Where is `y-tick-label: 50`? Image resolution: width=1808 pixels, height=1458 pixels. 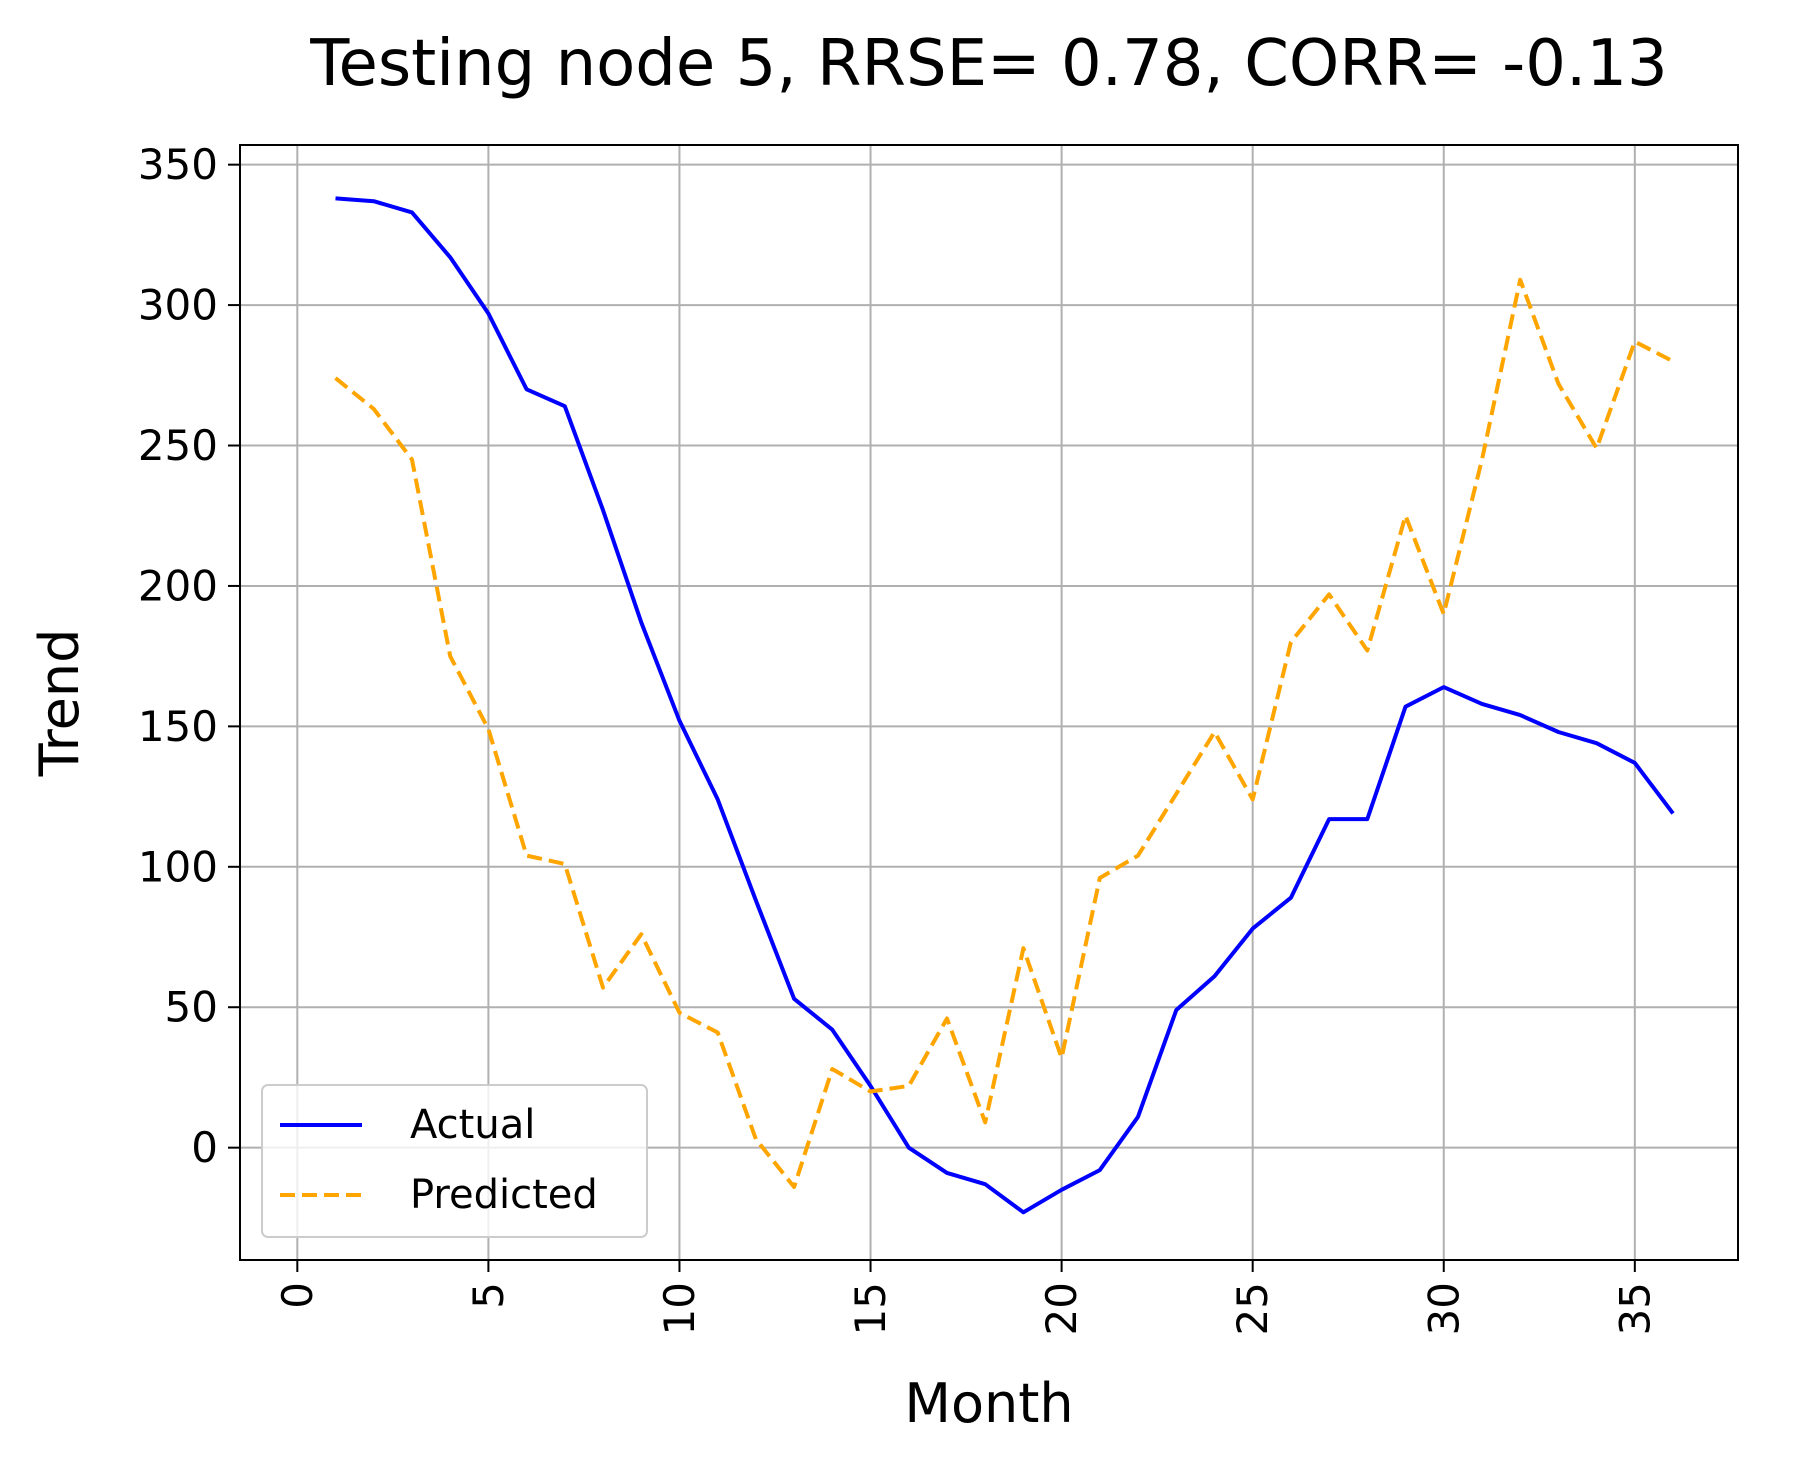 y-tick-label: 50 is located at coordinates (191, 1007).